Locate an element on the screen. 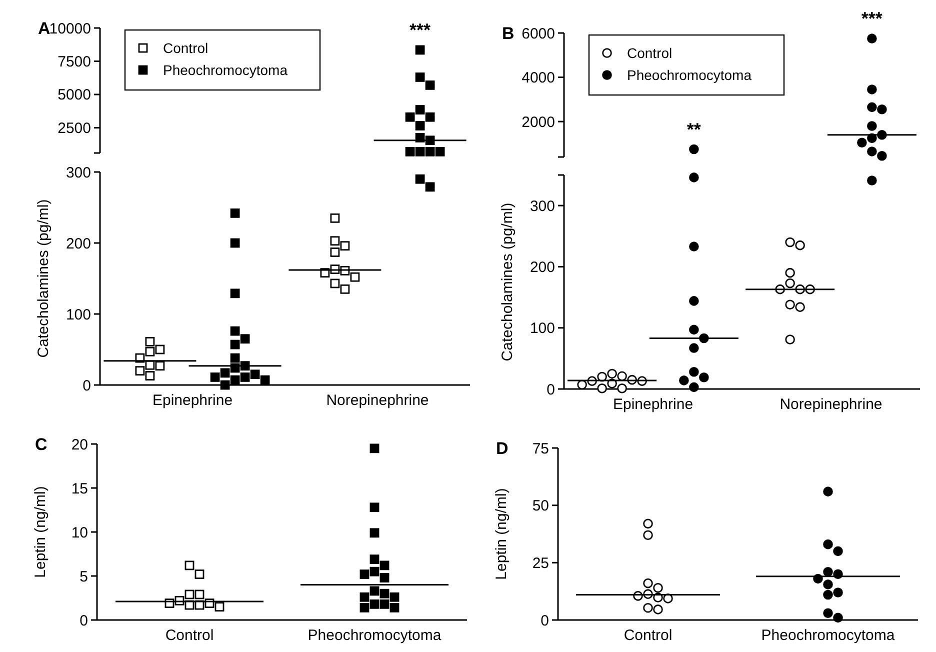 The image size is (936, 652). y-tick-label: 75 is located at coordinates (540, 449).